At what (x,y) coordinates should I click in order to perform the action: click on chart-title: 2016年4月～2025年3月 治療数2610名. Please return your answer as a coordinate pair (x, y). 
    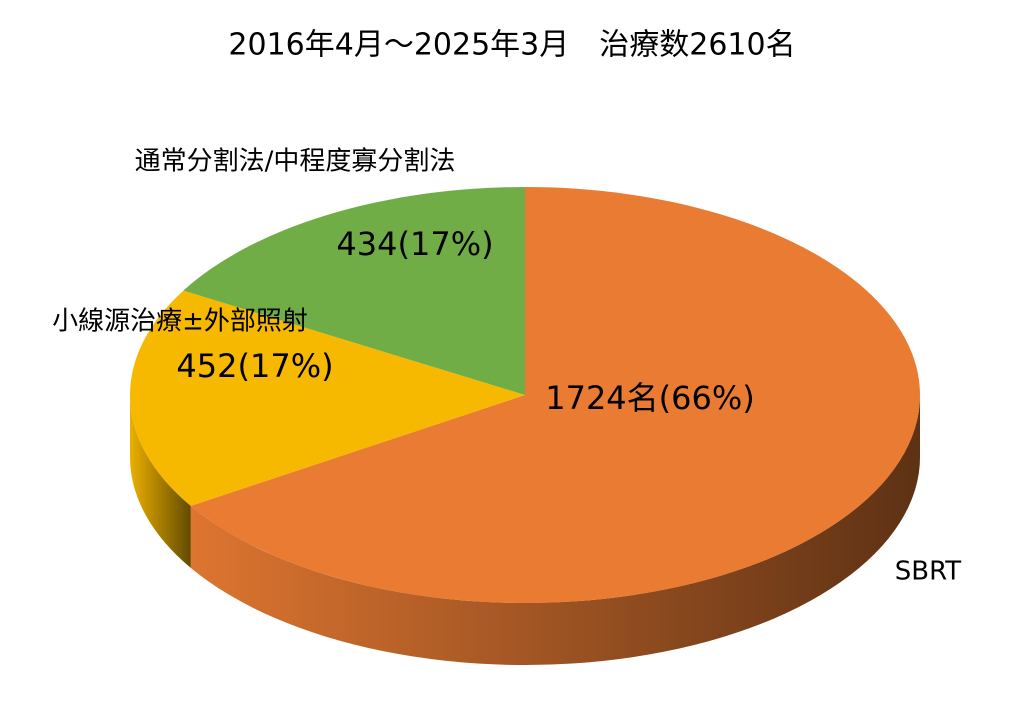
    Looking at the image, I should click on (511, 45).